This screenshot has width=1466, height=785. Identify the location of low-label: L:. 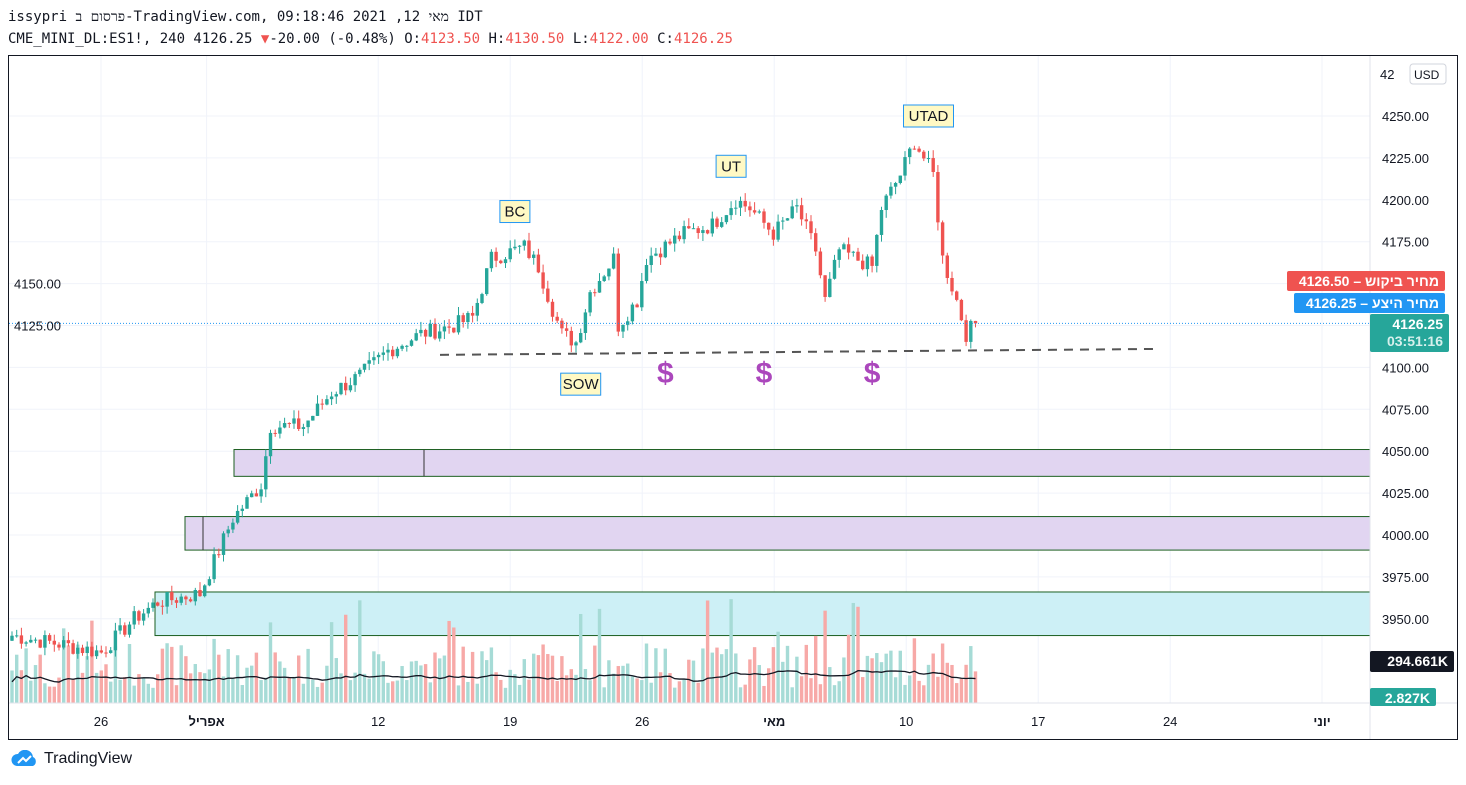
(581, 39).